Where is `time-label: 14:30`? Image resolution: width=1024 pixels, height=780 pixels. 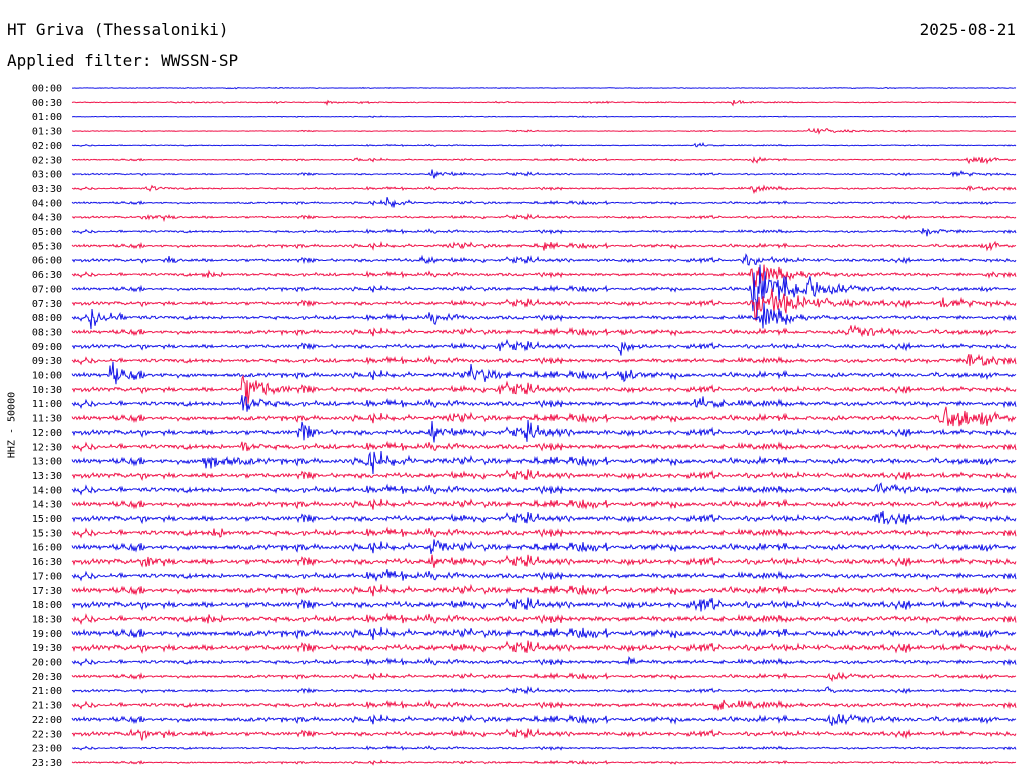 time-label: 14:30 is located at coordinates (47, 505).